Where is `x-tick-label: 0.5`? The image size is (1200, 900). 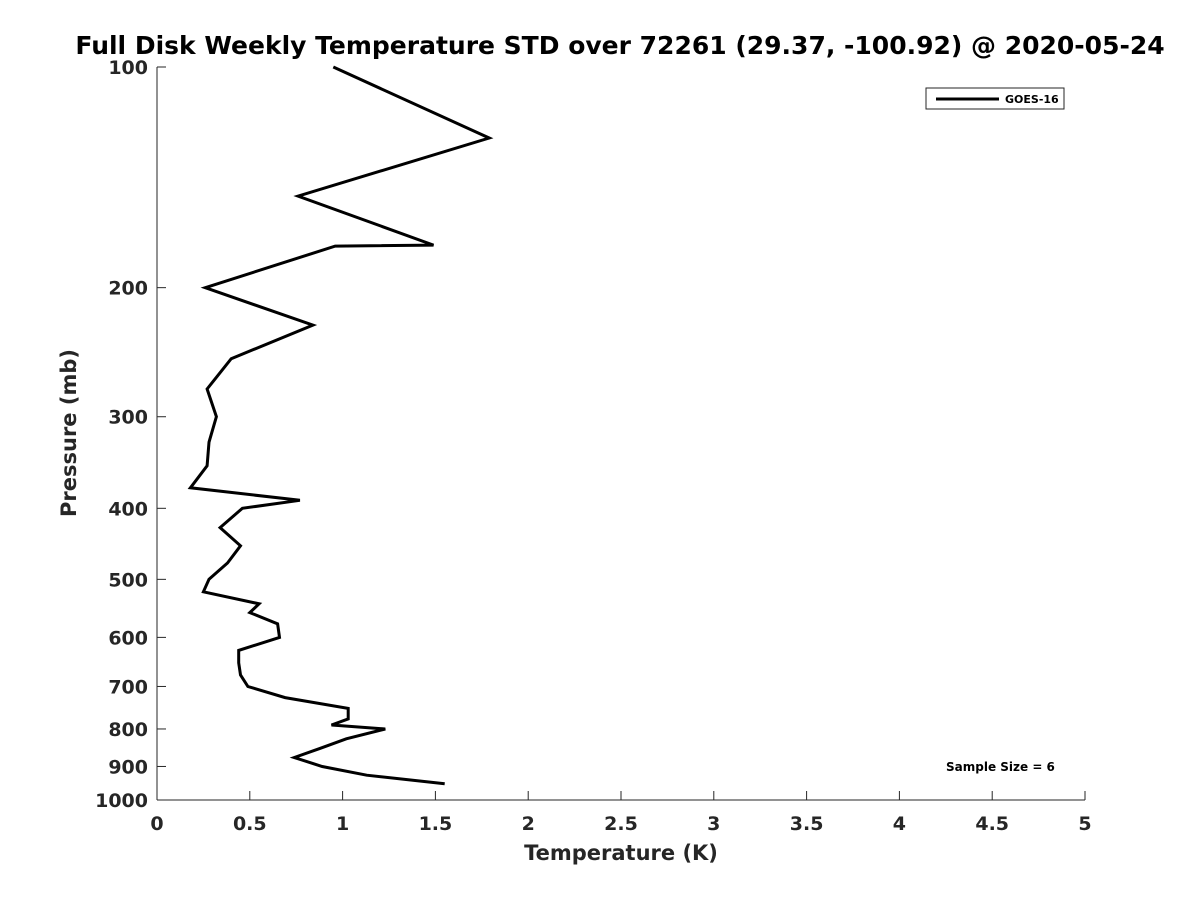 x-tick-label: 0.5 is located at coordinates (250, 824).